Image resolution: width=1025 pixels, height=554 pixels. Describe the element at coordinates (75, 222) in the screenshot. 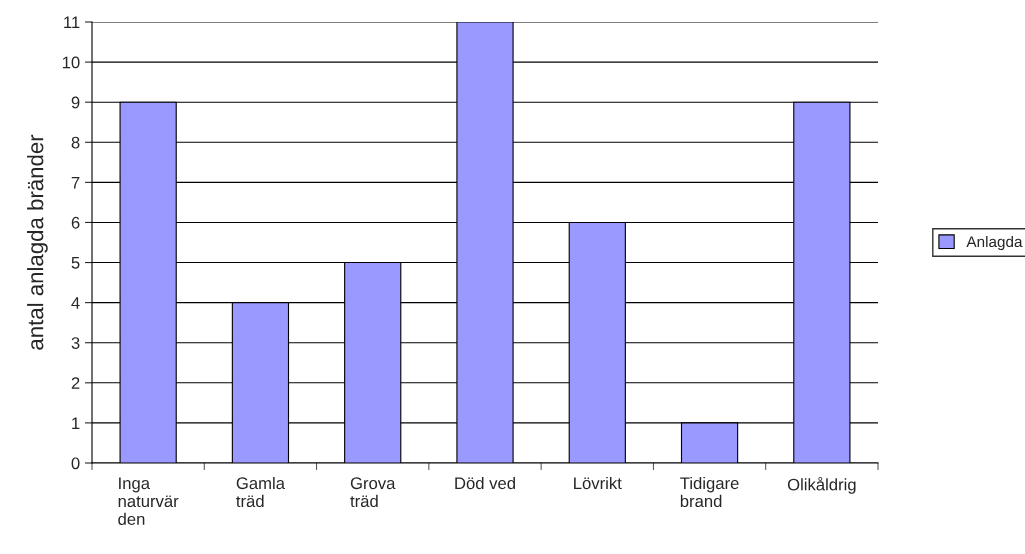

I see `y-tick-label: 6` at that location.